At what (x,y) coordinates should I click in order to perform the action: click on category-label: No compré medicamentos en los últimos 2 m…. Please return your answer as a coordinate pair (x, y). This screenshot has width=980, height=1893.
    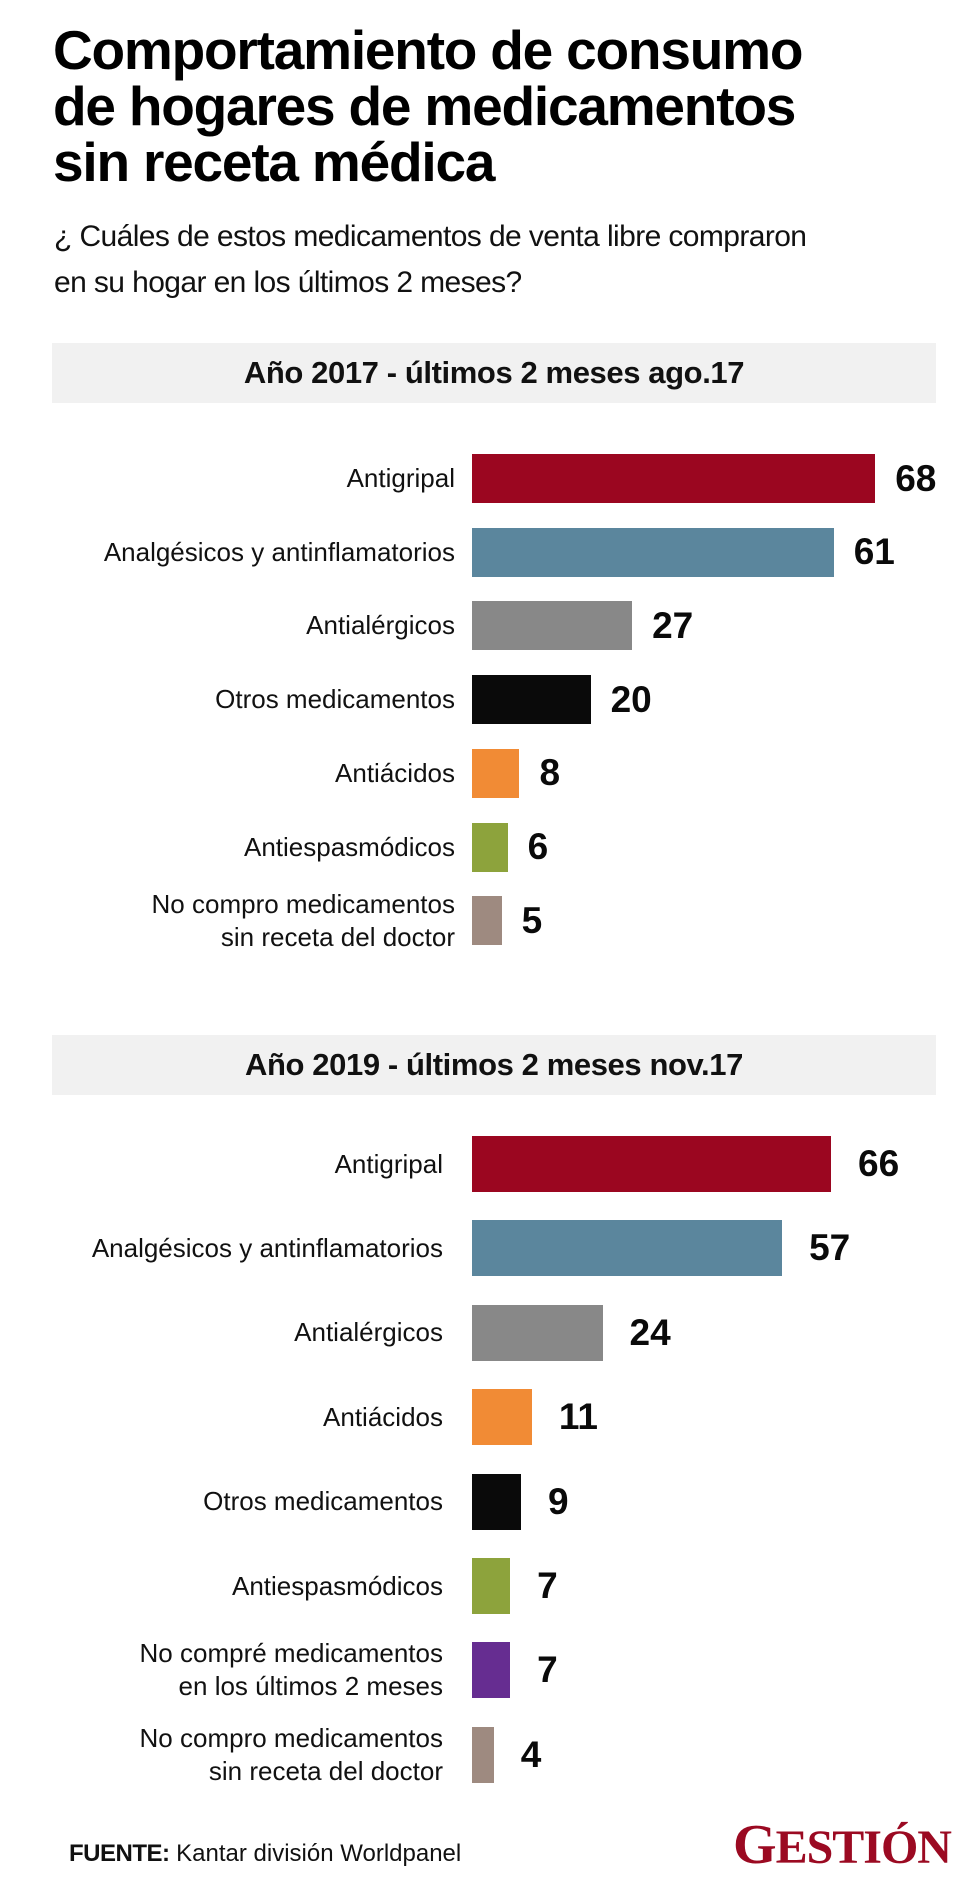
    Looking at the image, I should click on (291, 1670).